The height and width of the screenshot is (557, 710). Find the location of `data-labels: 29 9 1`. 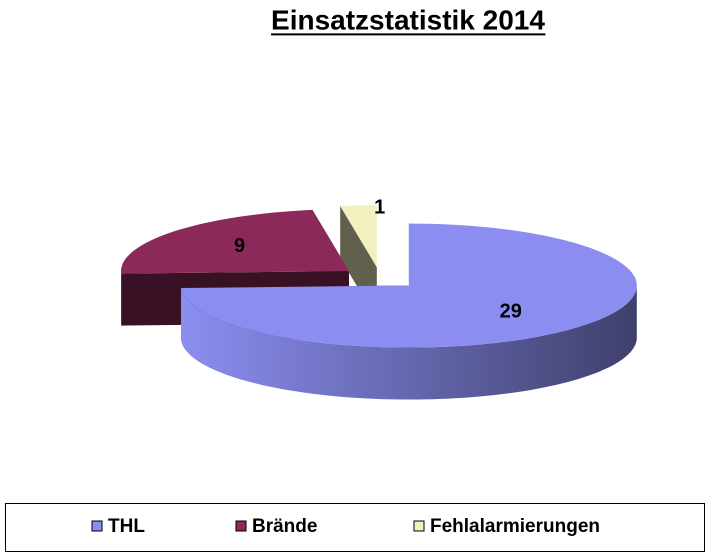

data-labels: 29 9 1 is located at coordinates (378, 260).